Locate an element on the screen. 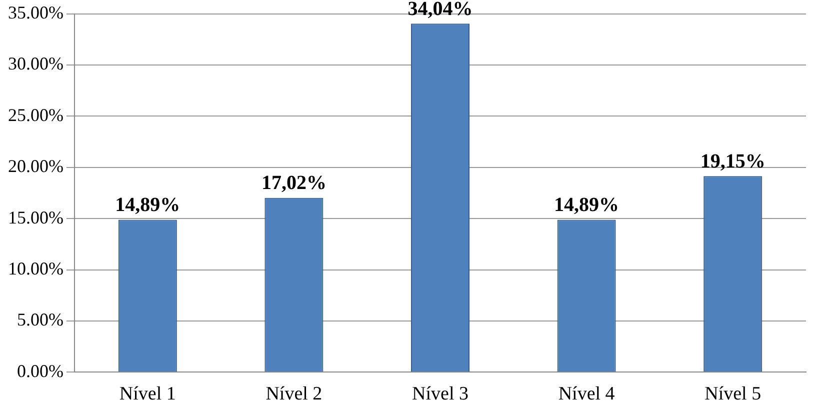  x-tick-label: Nível 2 is located at coordinates (294, 394).